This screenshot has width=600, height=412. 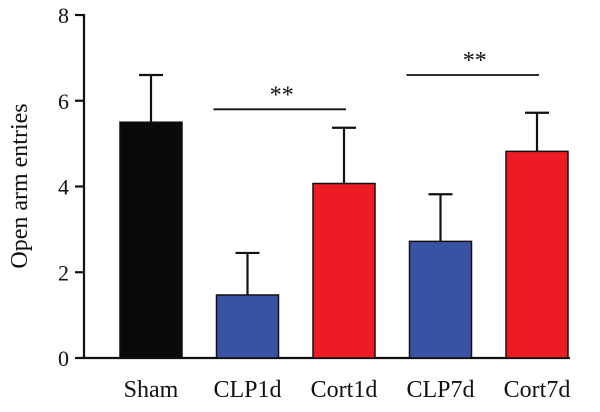 I want to click on y-tick-label: 6, so click(x=63, y=101).